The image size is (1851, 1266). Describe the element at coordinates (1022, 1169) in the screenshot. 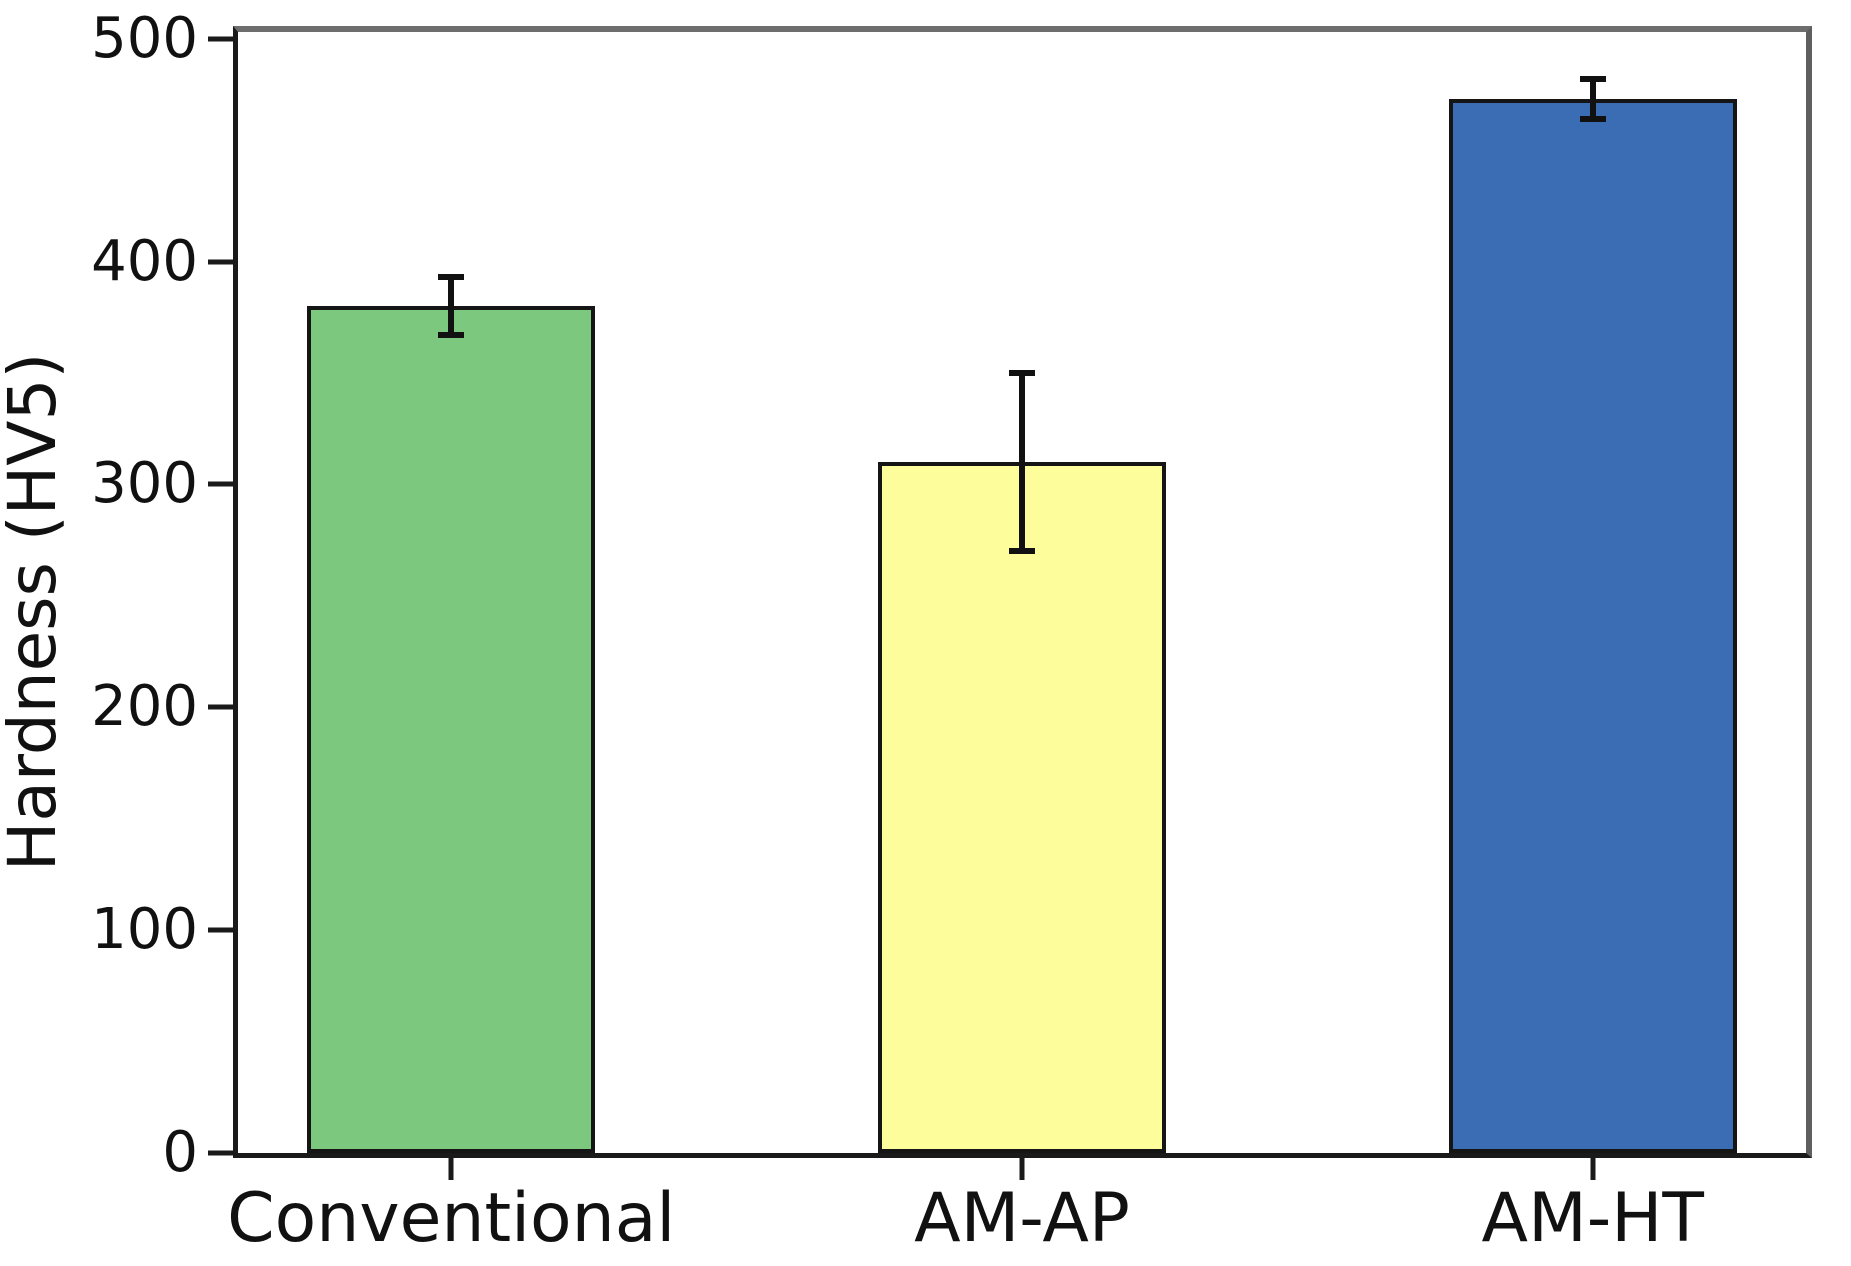

I see `x-axis-tick-am-ap` at that location.